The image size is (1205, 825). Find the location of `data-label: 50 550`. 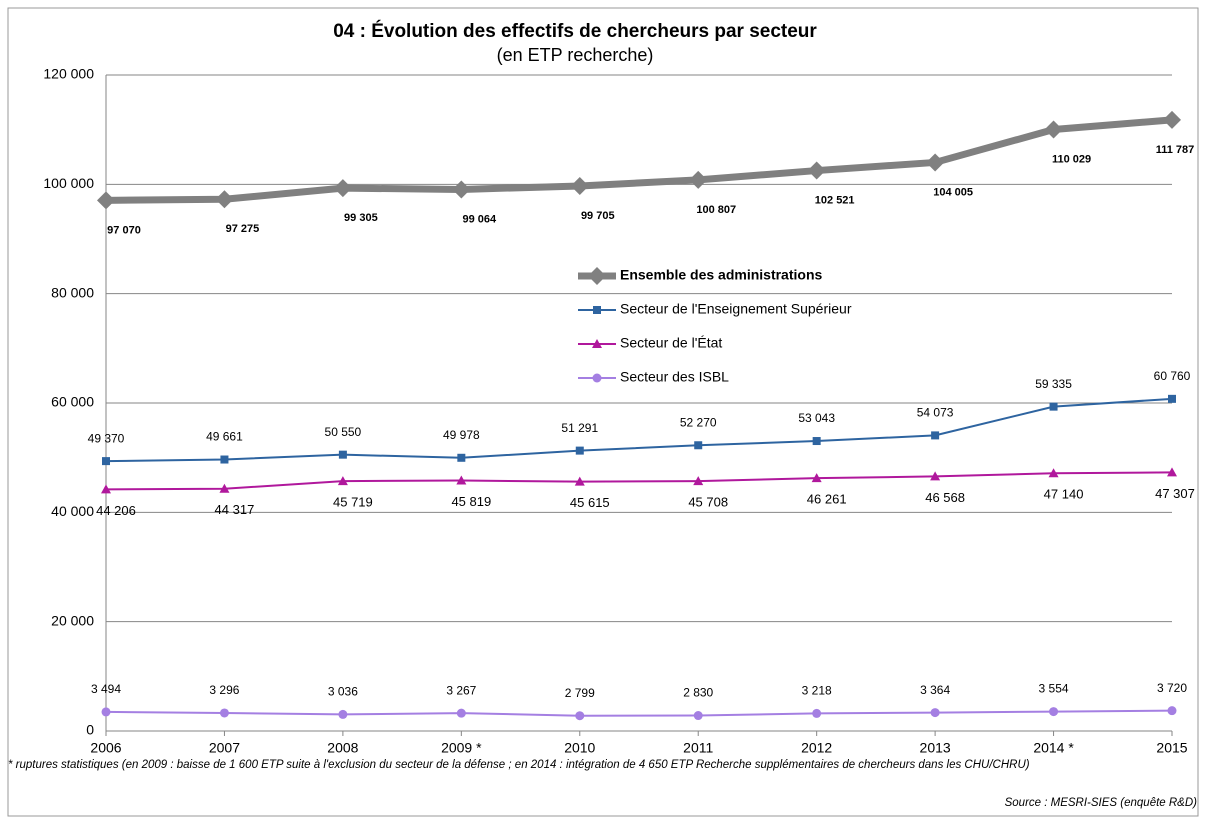

data-label: 50 550 is located at coordinates (343, 432).